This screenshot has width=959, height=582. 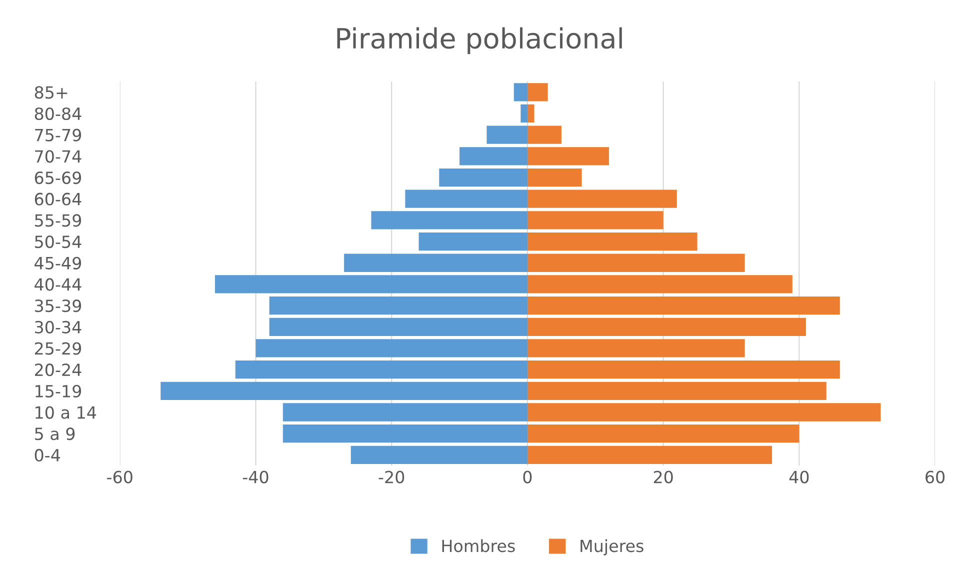 What do you see at coordinates (58, 306) in the screenshot?
I see `y-tick-label: 35-39` at bounding box center [58, 306].